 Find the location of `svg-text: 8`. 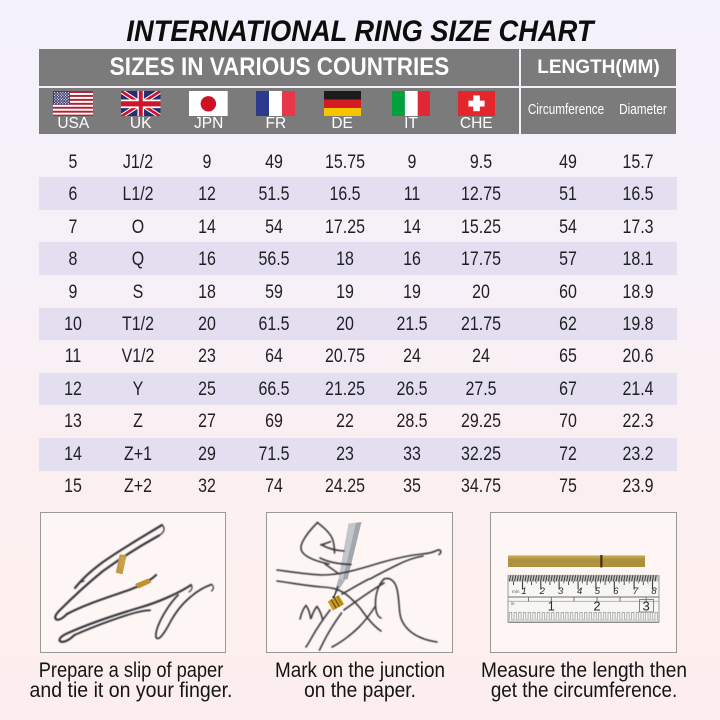

svg-text: 8 is located at coordinates (654, 591).